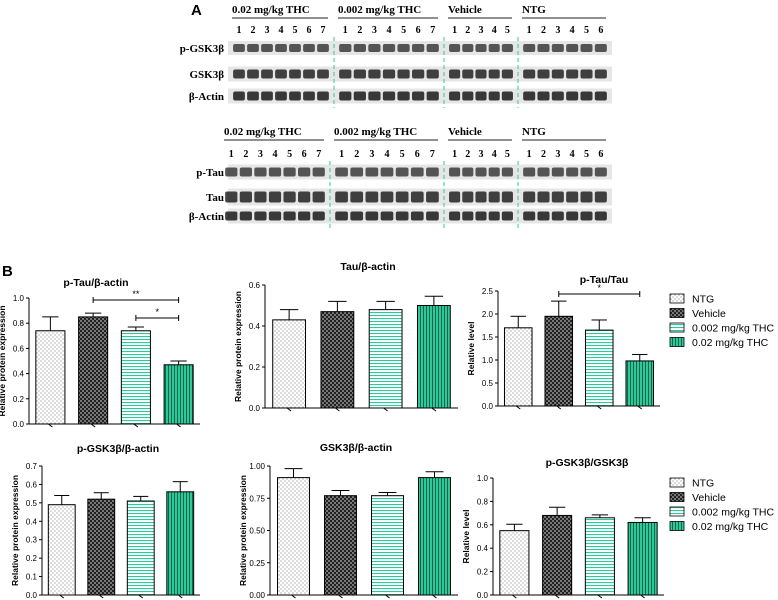 The image size is (778, 600). Describe the element at coordinates (19, 399) in the screenshot. I see `y-tick-label: 0.2` at that location.